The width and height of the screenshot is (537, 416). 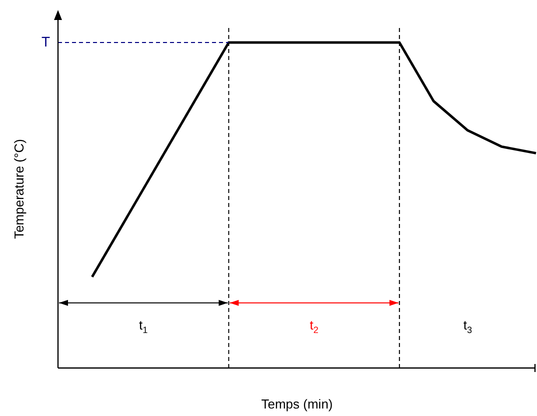 What do you see at coordinates (19, 189) in the screenshot?
I see `y-axis-title: Temperature (°C)` at bounding box center [19, 189].